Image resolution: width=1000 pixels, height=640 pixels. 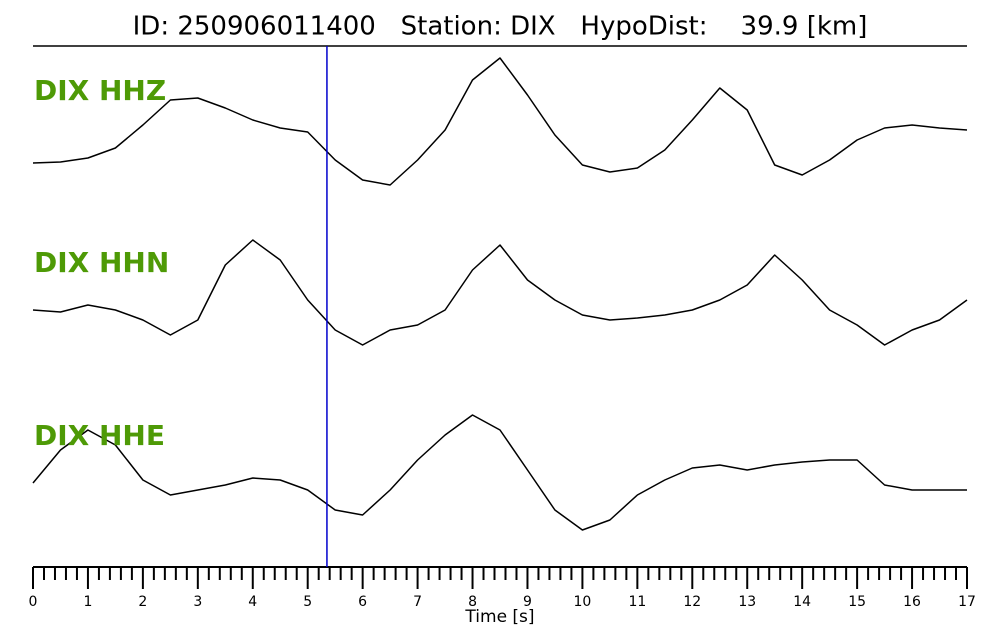 What do you see at coordinates (87, 602) in the screenshot?
I see `x-tick-label: 1` at bounding box center [87, 602].